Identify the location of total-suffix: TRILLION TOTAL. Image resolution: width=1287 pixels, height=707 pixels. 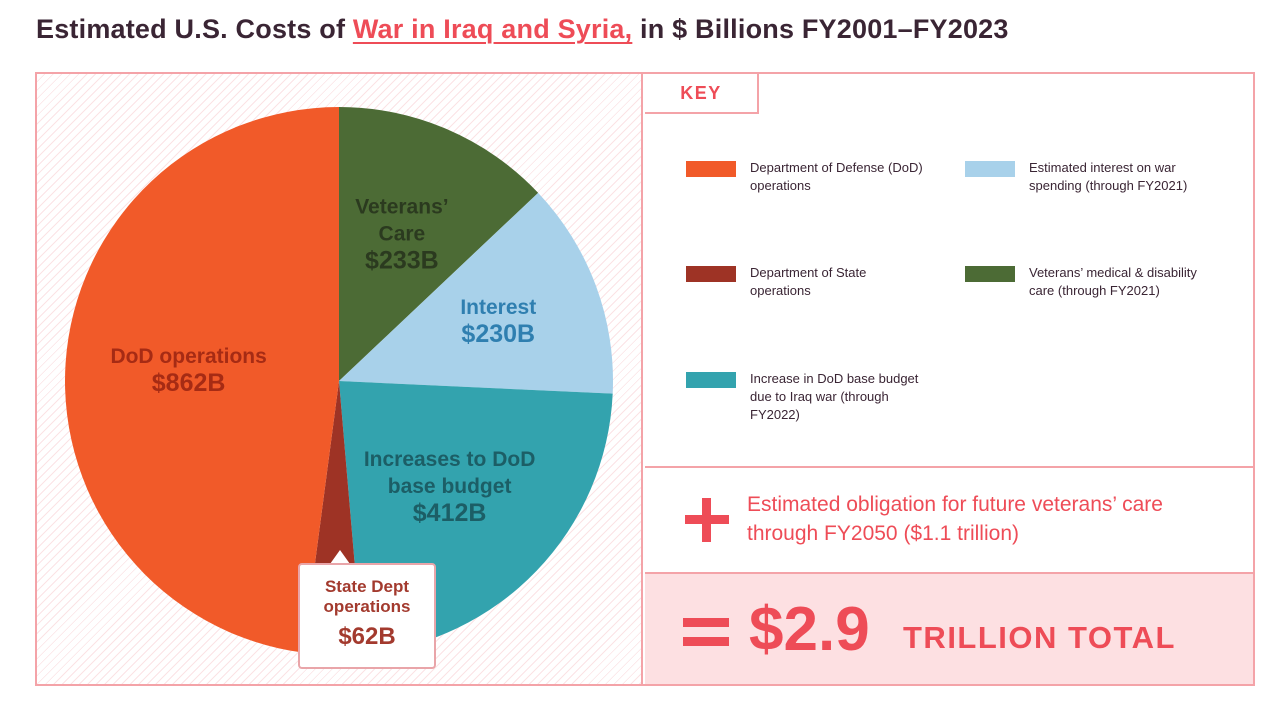
(1039, 637).